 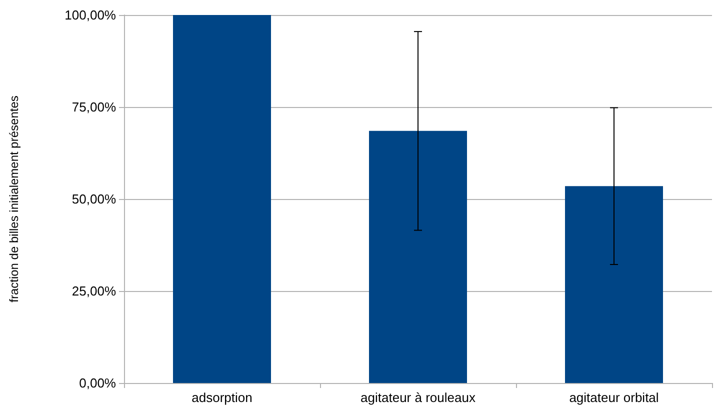 I want to click on x-tick-label: adsorption, so click(x=222, y=397).